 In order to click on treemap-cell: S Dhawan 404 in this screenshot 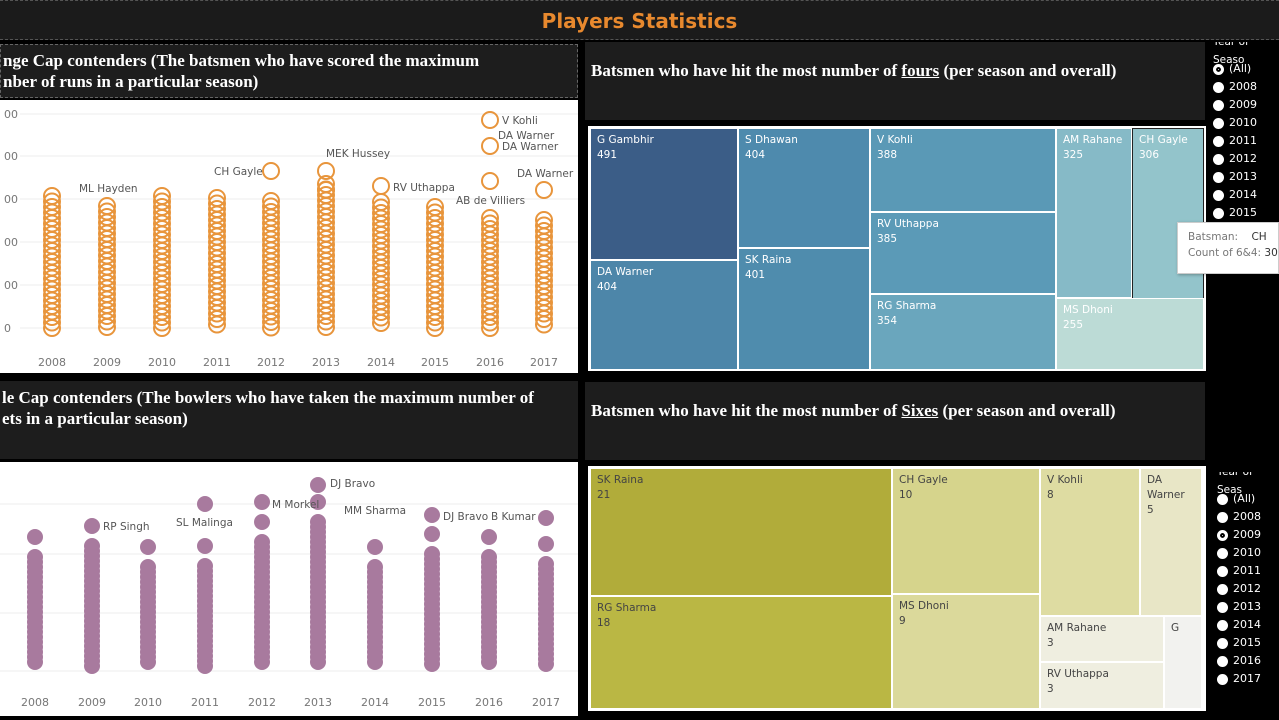, I will do `click(804, 188)`.